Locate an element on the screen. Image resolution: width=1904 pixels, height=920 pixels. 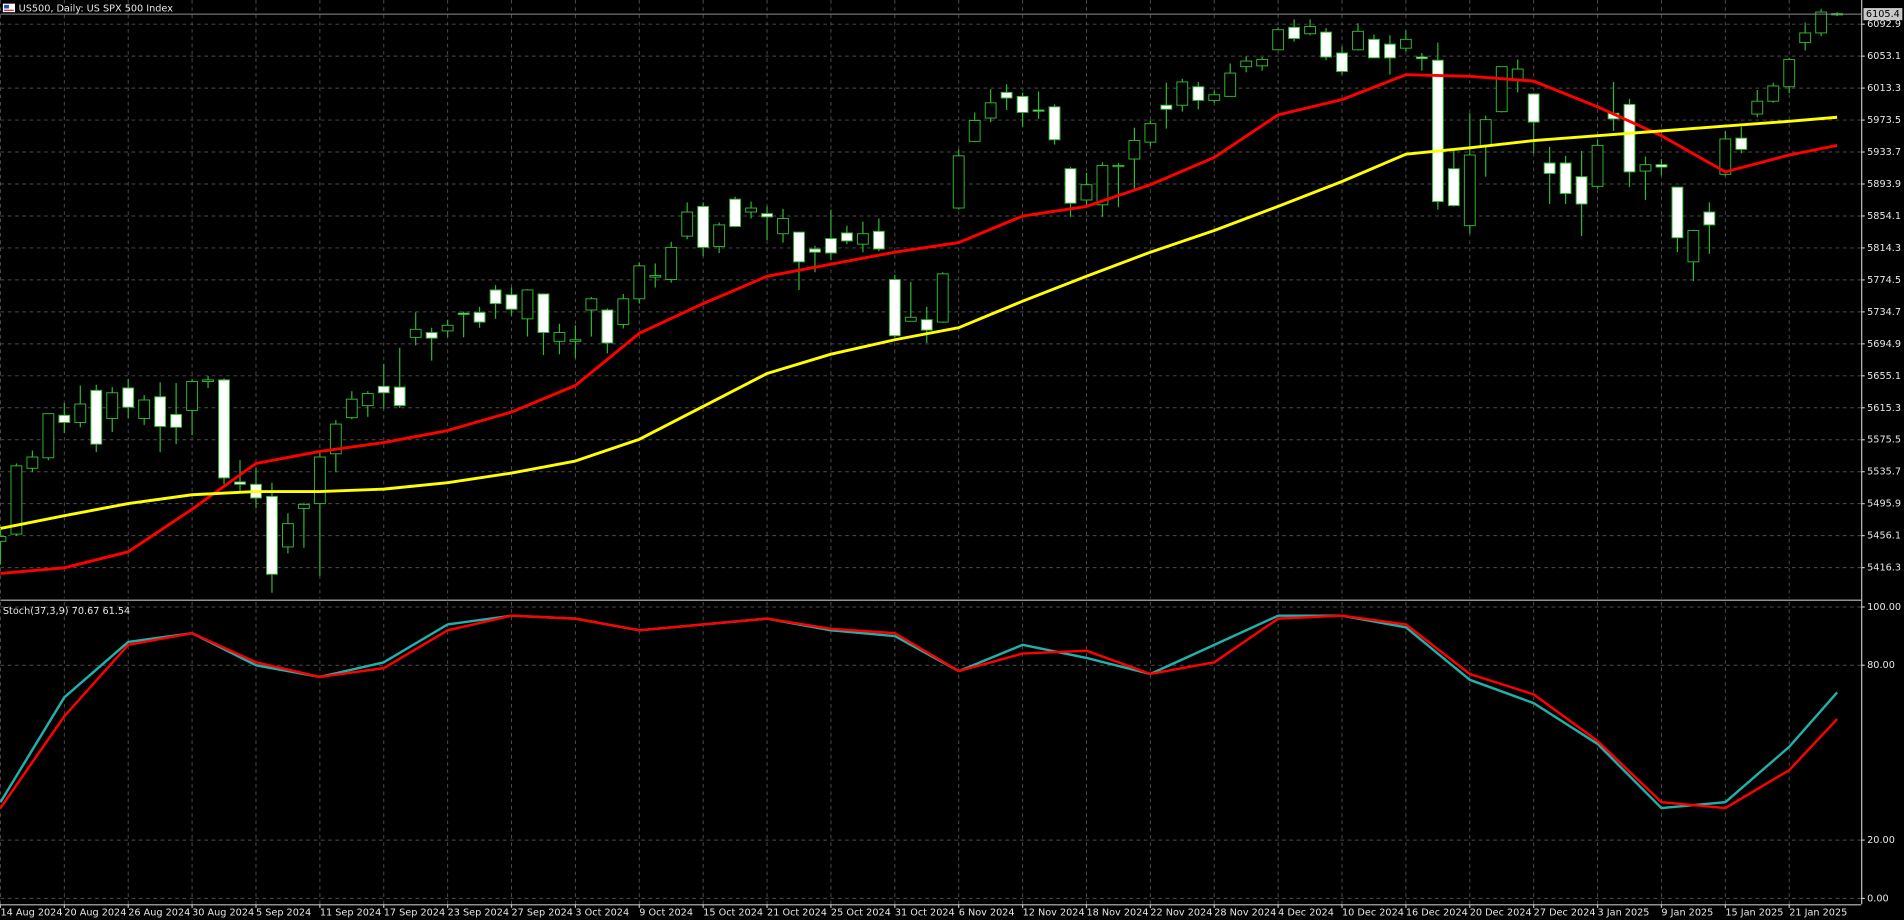
y-tick-label: 5694.9 is located at coordinates (1884, 344).